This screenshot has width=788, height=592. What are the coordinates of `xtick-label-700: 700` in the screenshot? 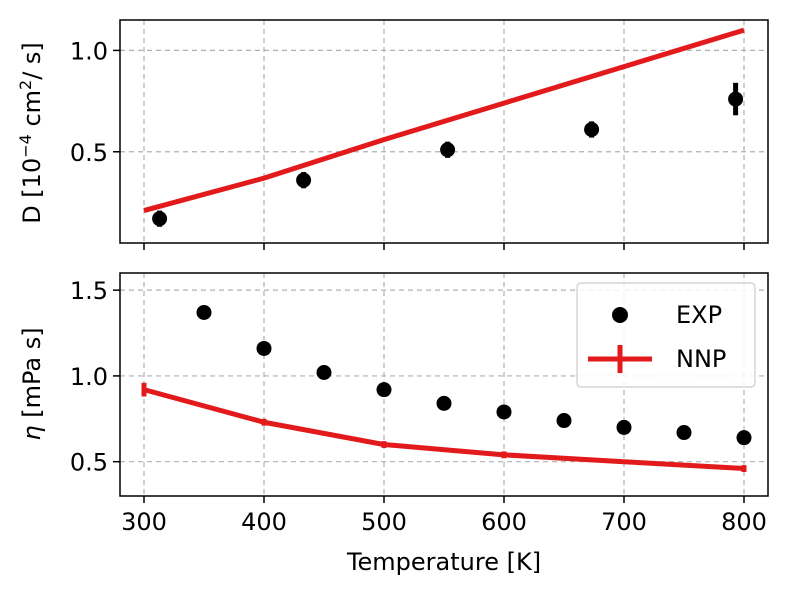 It's located at (624, 522).